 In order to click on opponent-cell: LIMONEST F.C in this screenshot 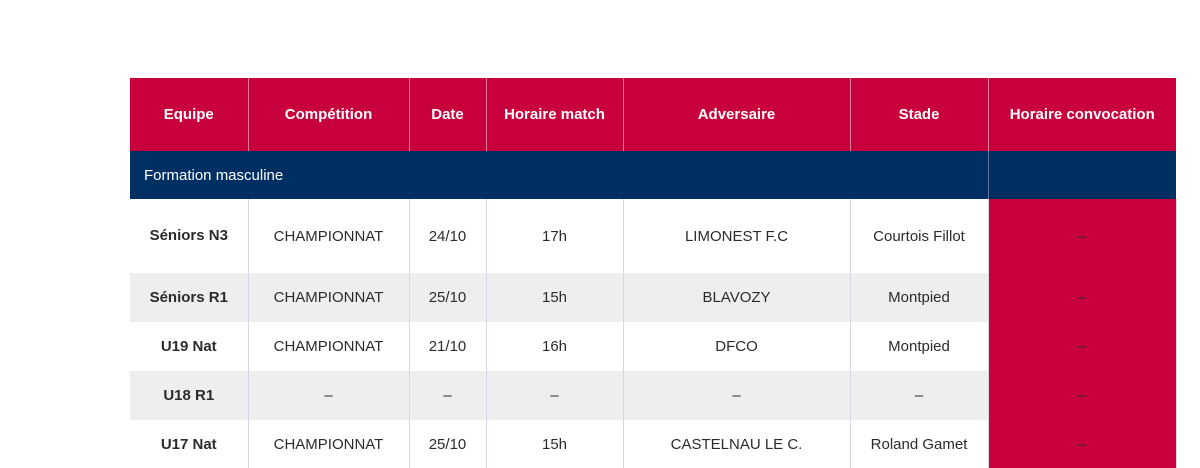, I will do `click(737, 236)`.